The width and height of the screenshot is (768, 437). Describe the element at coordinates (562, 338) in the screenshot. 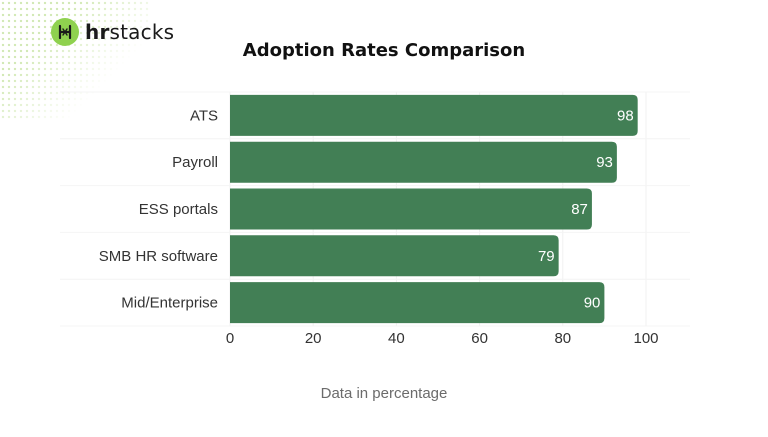

I see `x-tick-label-4: 80` at that location.